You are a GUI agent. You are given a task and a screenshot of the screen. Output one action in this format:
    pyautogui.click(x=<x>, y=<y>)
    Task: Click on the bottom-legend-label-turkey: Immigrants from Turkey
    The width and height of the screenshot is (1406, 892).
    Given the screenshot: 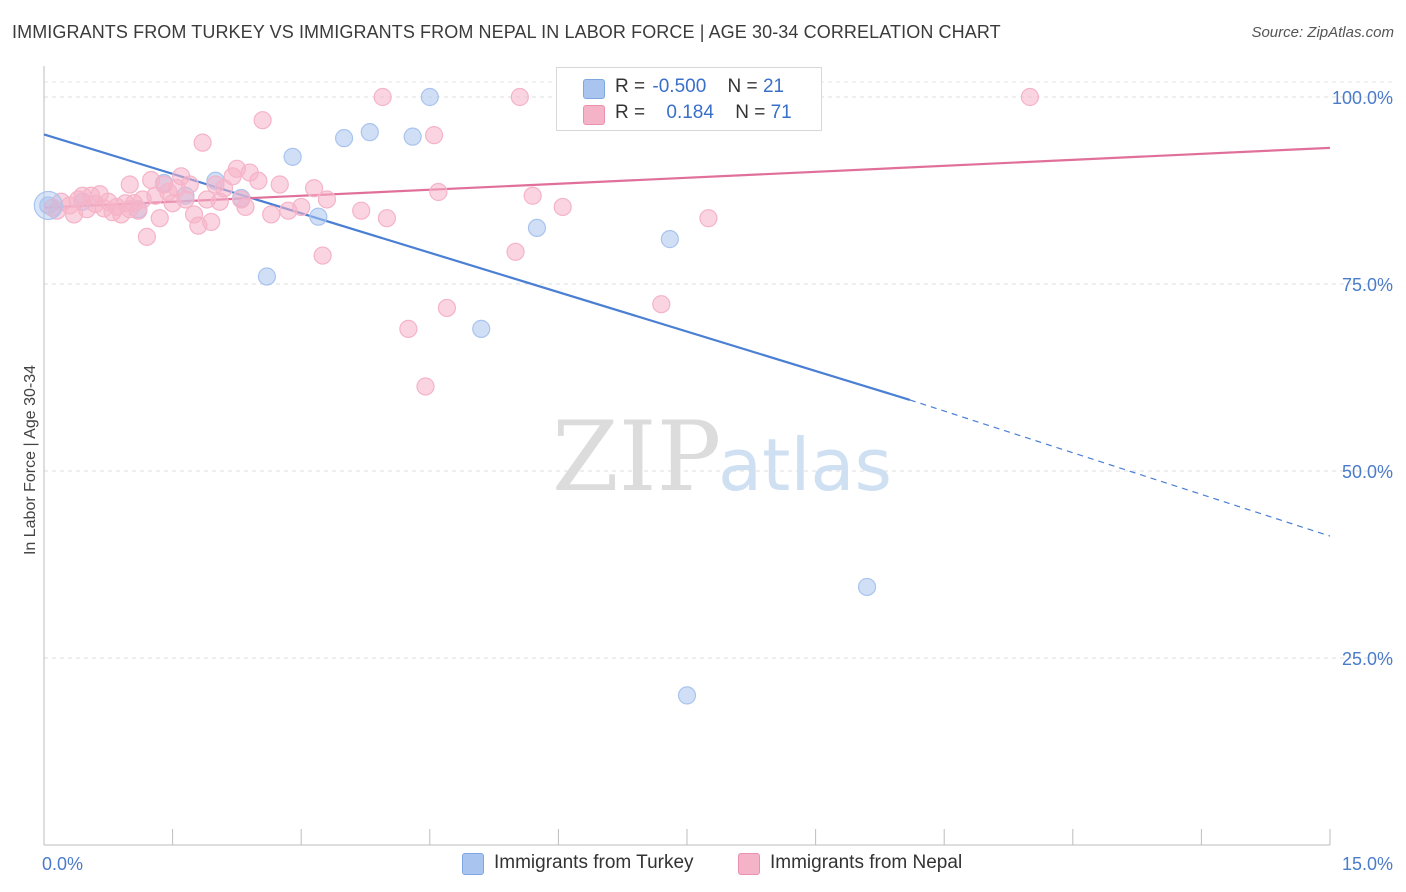 What is the action you would take?
    pyautogui.click(x=594, y=862)
    